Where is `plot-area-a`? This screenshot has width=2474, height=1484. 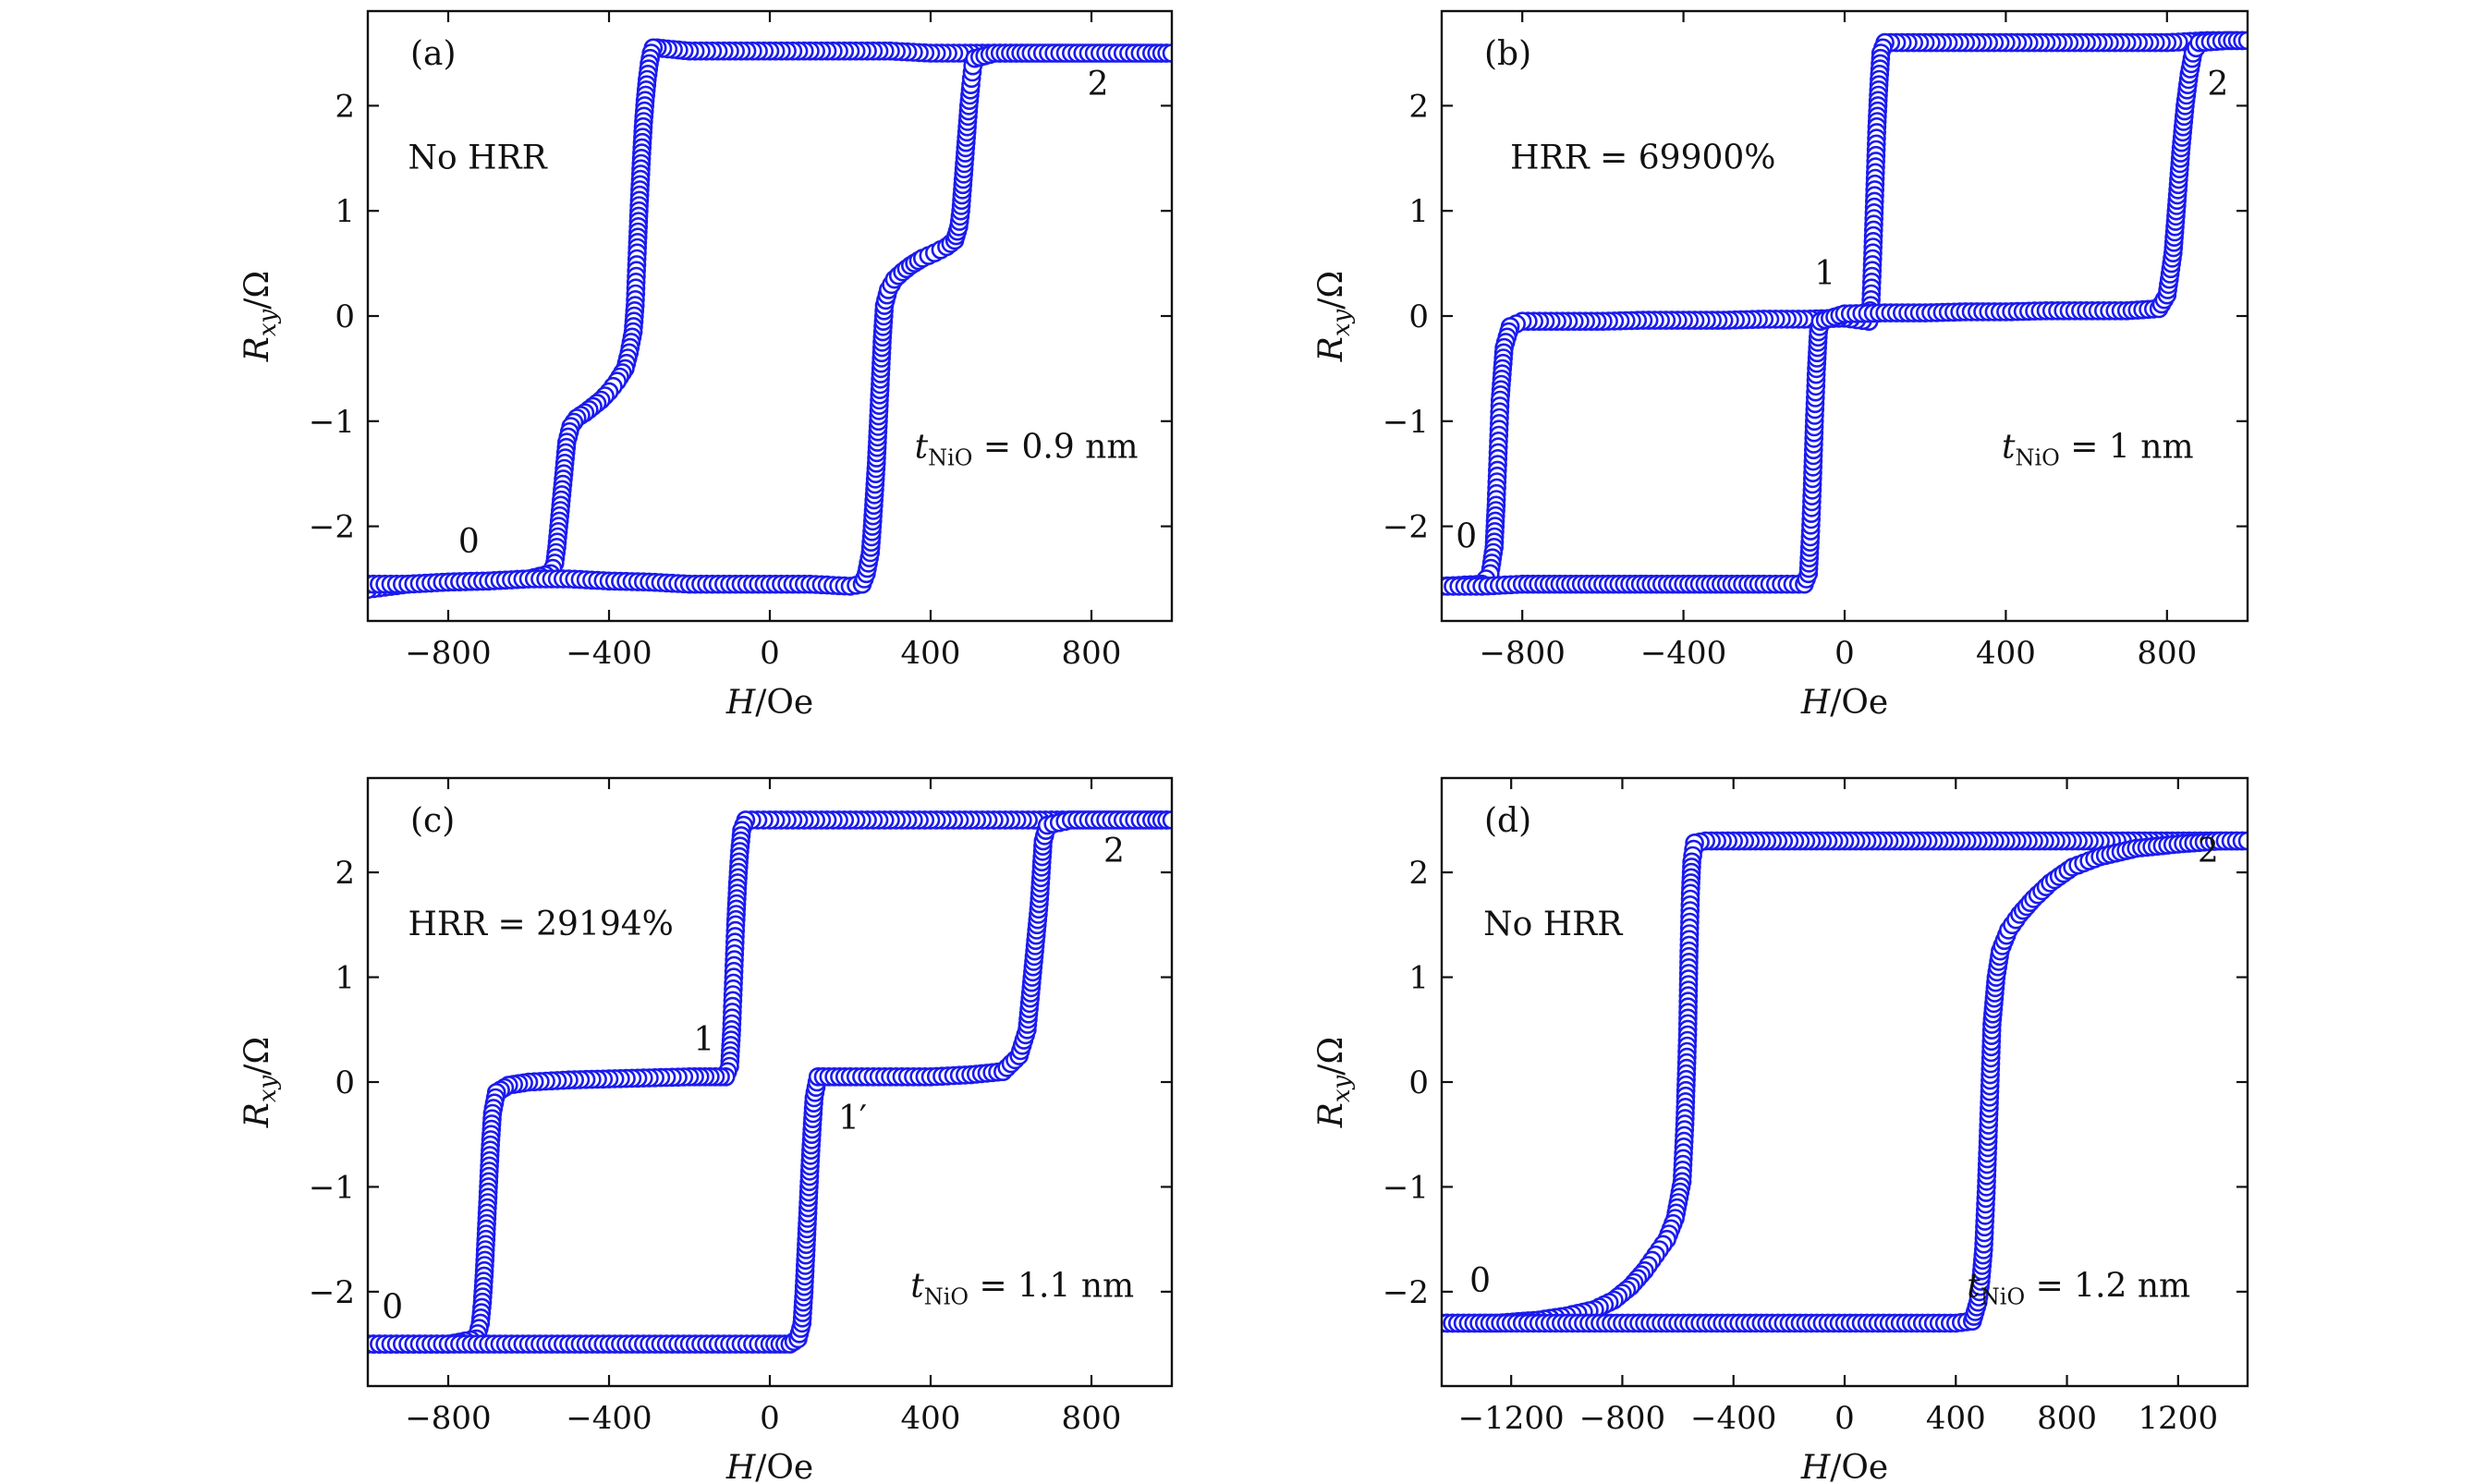
plot-area-a is located at coordinates (770, 319).